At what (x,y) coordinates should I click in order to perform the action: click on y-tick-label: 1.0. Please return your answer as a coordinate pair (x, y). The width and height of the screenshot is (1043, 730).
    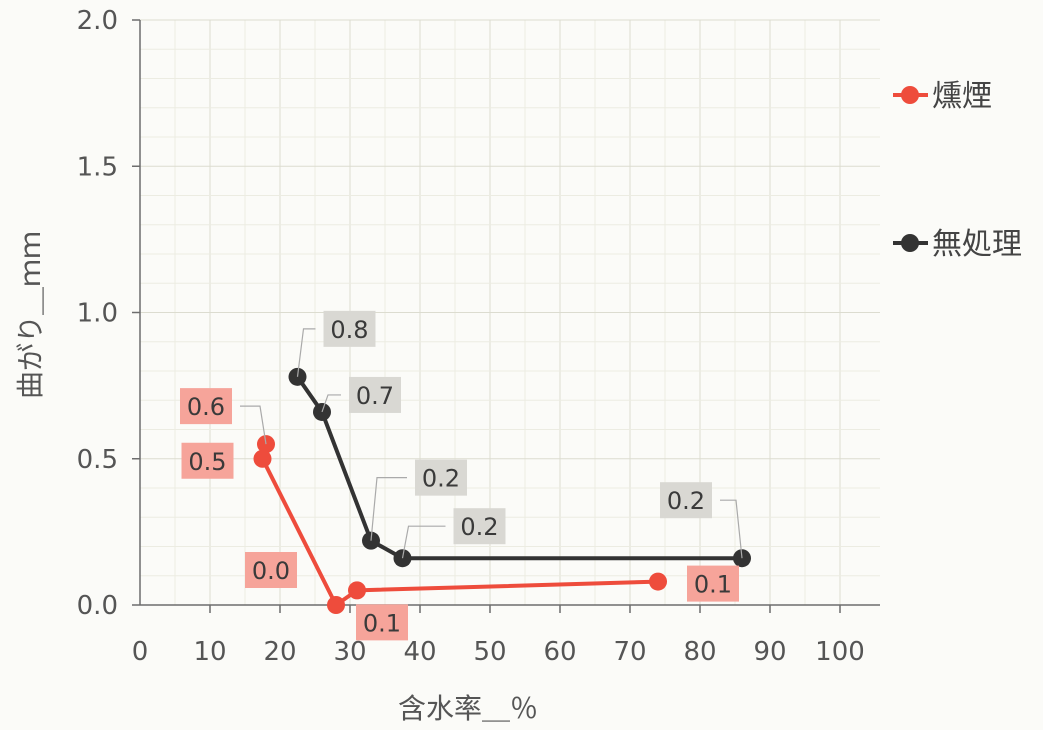
    Looking at the image, I should click on (97, 314).